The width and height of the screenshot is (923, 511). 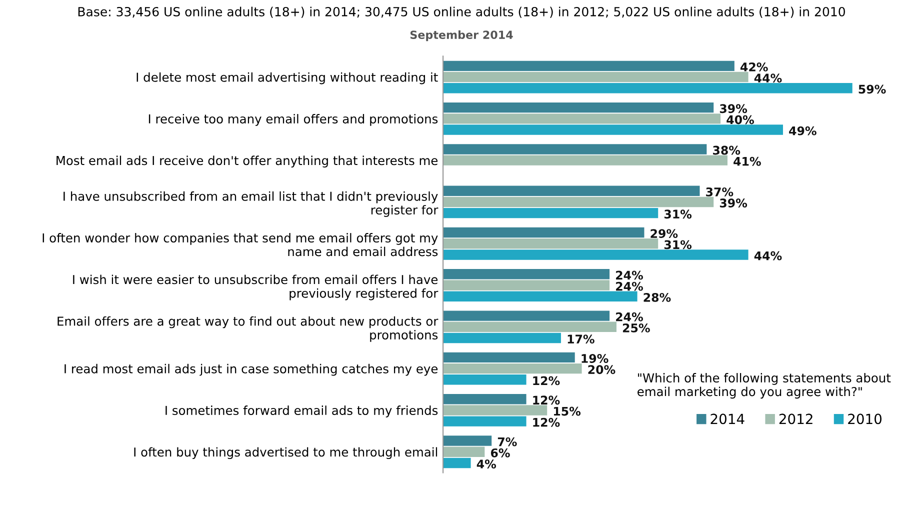 What do you see at coordinates (248, 329) in the screenshot?
I see `y-tick-label: Email offers are a great way to find out about new products or promotions` at bounding box center [248, 329].